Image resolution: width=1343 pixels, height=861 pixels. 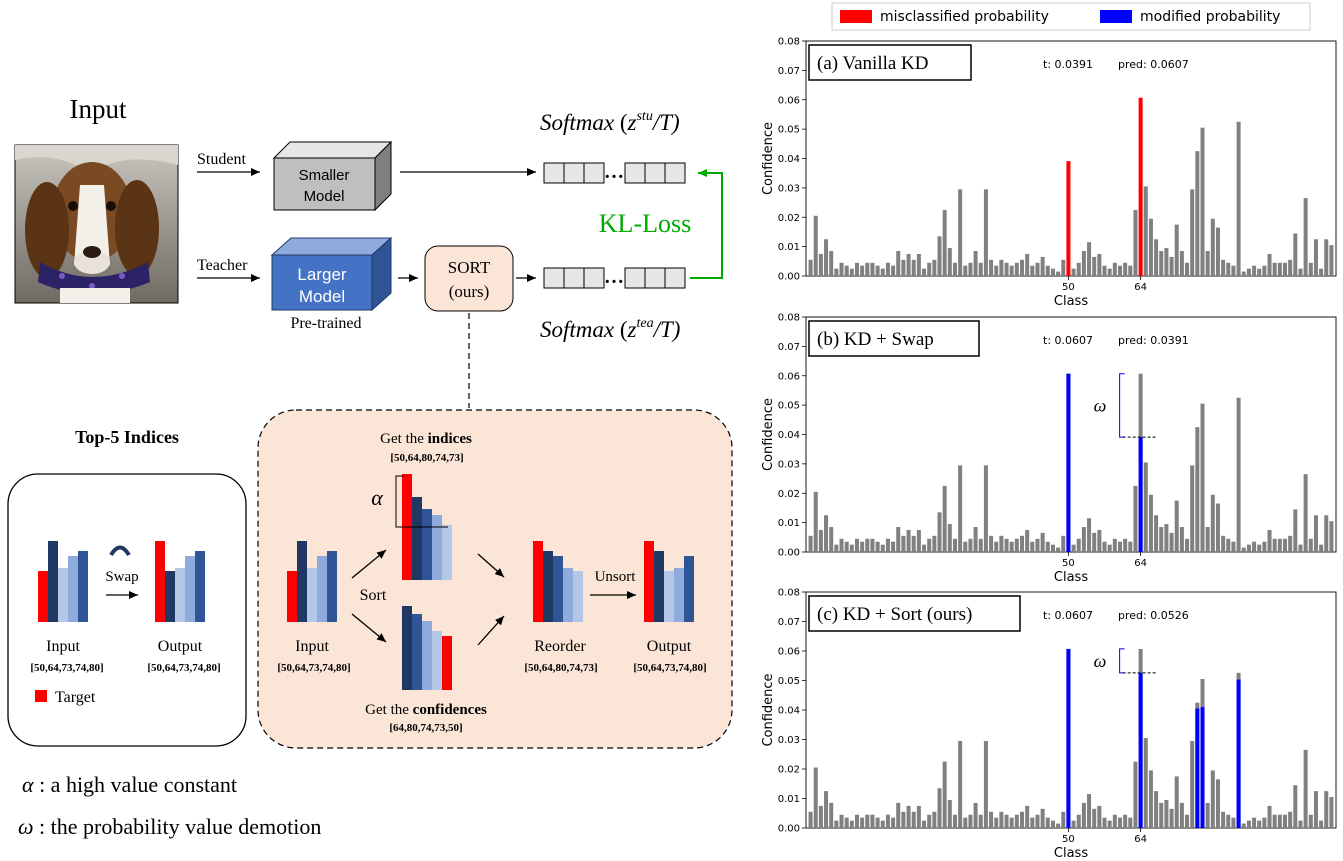 I want to click on y-tick-label: 0.08, so click(x=789, y=42).